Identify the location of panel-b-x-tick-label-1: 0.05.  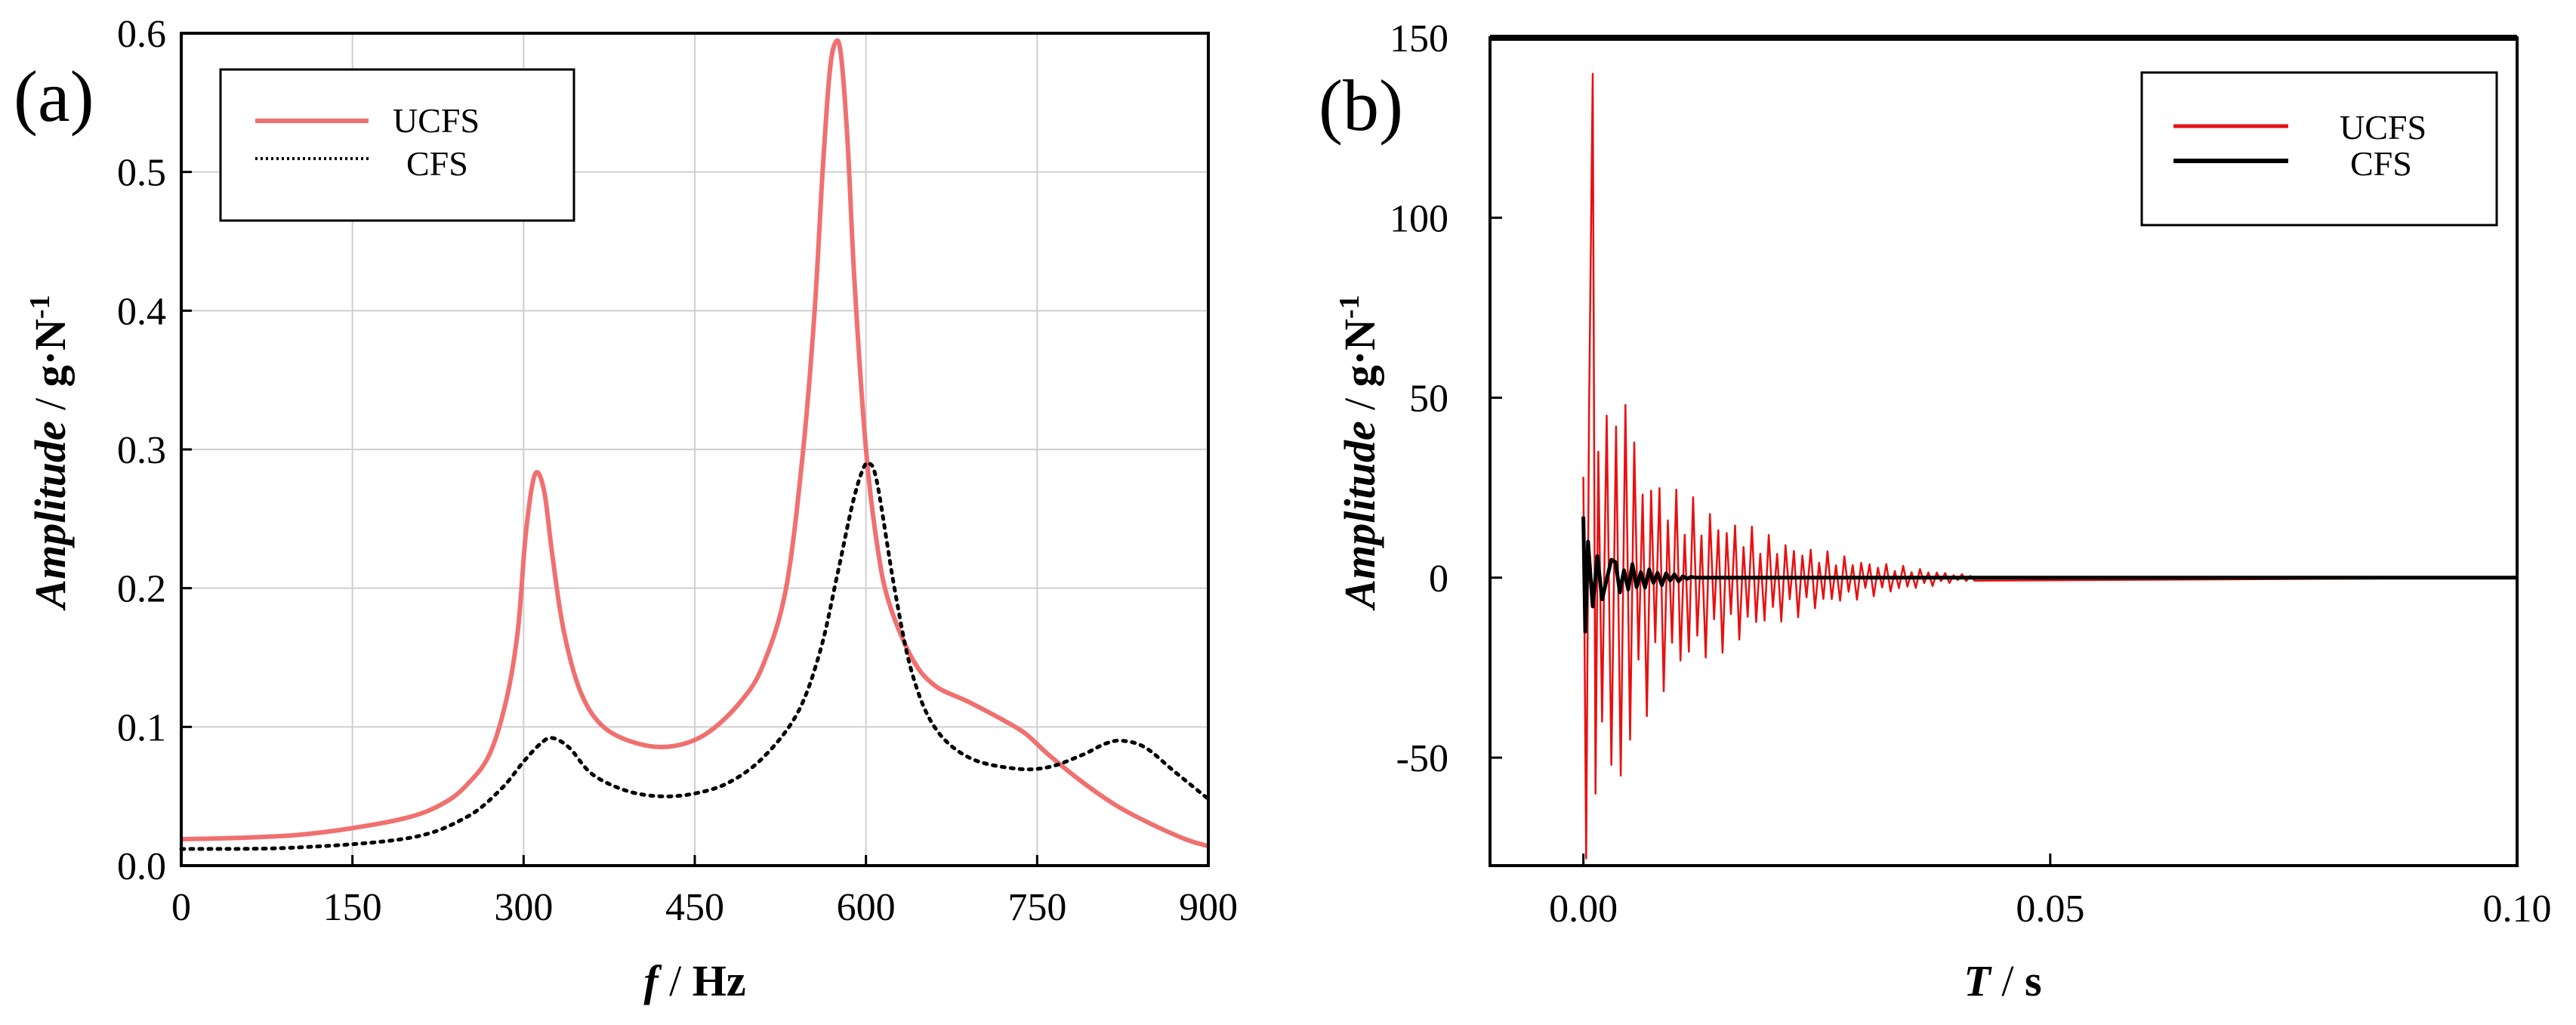
(2050, 910).